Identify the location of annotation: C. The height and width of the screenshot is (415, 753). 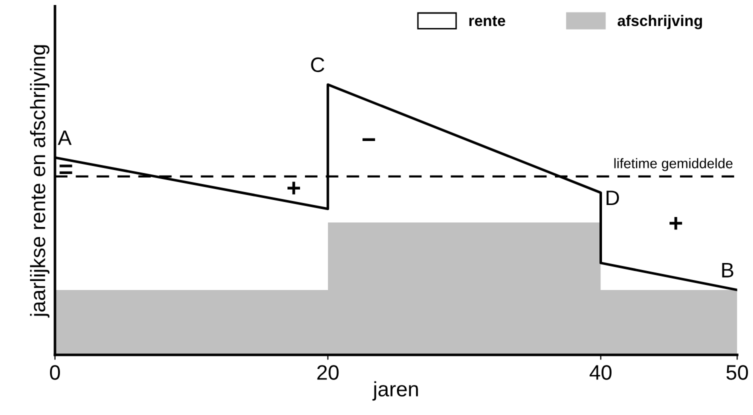
(317, 64).